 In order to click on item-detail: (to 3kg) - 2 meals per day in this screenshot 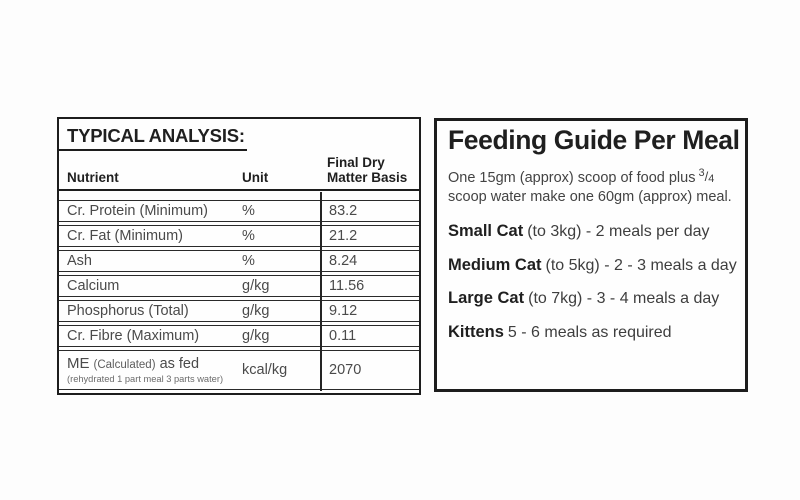, I will do `click(618, 231)`.